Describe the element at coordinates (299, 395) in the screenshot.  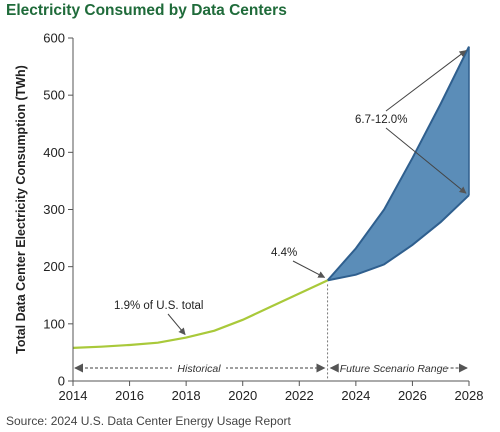
I see `x-tick-label: 2022` at that location.